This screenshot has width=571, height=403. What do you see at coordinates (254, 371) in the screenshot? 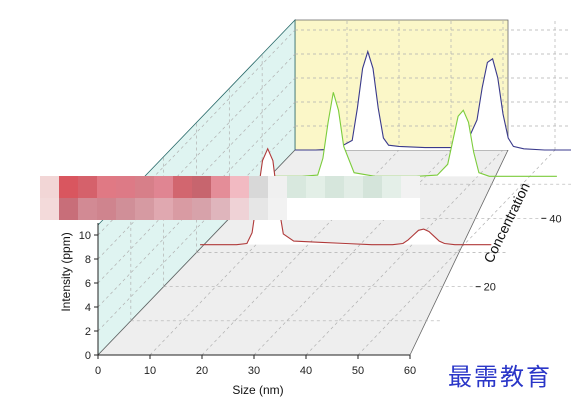
I see `x-tick-label: 30` at bounding box center [254, 371].